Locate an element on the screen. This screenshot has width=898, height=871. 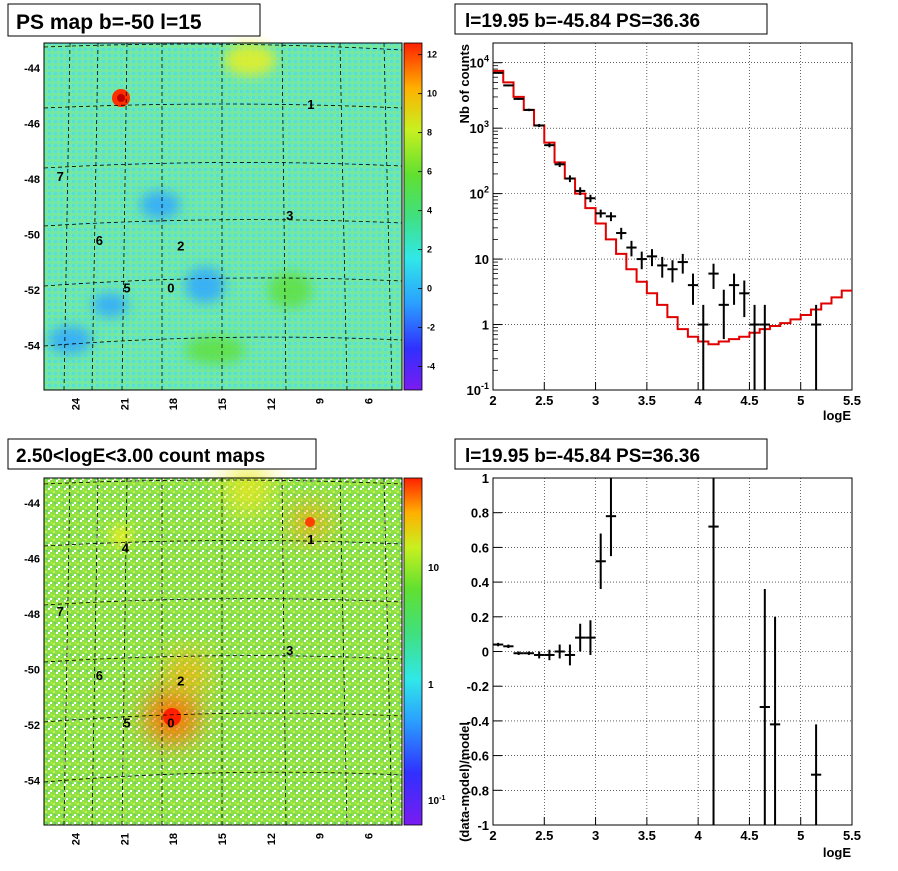
residual-x-tick: 3.5 is located at coordinates (647, 835).